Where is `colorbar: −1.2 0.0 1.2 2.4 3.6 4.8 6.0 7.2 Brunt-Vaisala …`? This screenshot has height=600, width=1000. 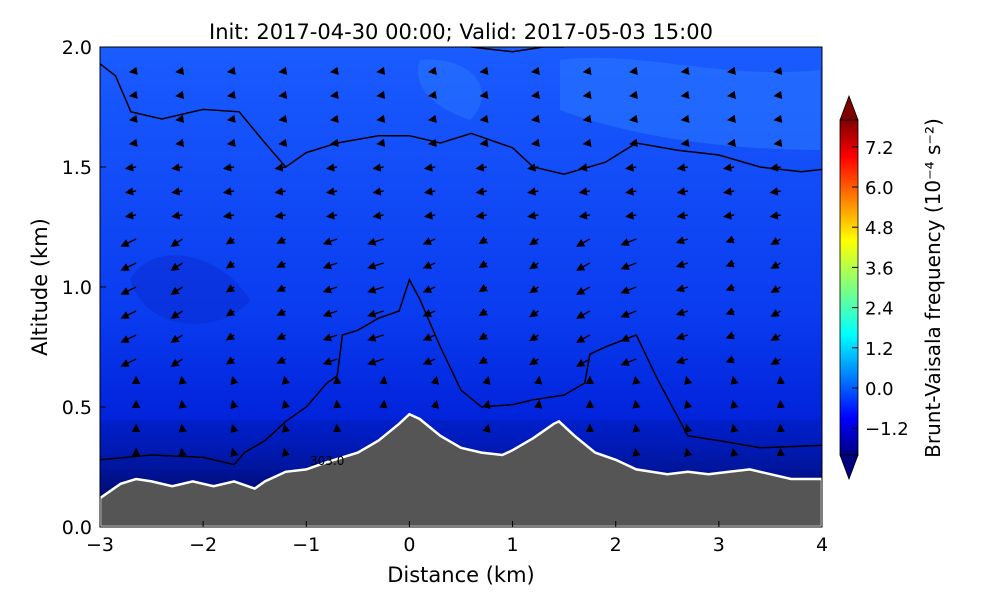
colorbar: −1.2 0.0 1.2 2.4 3.6 4.8 6.0 7.2 Brunt-Vaisala … is located at coordinates (892, 287).